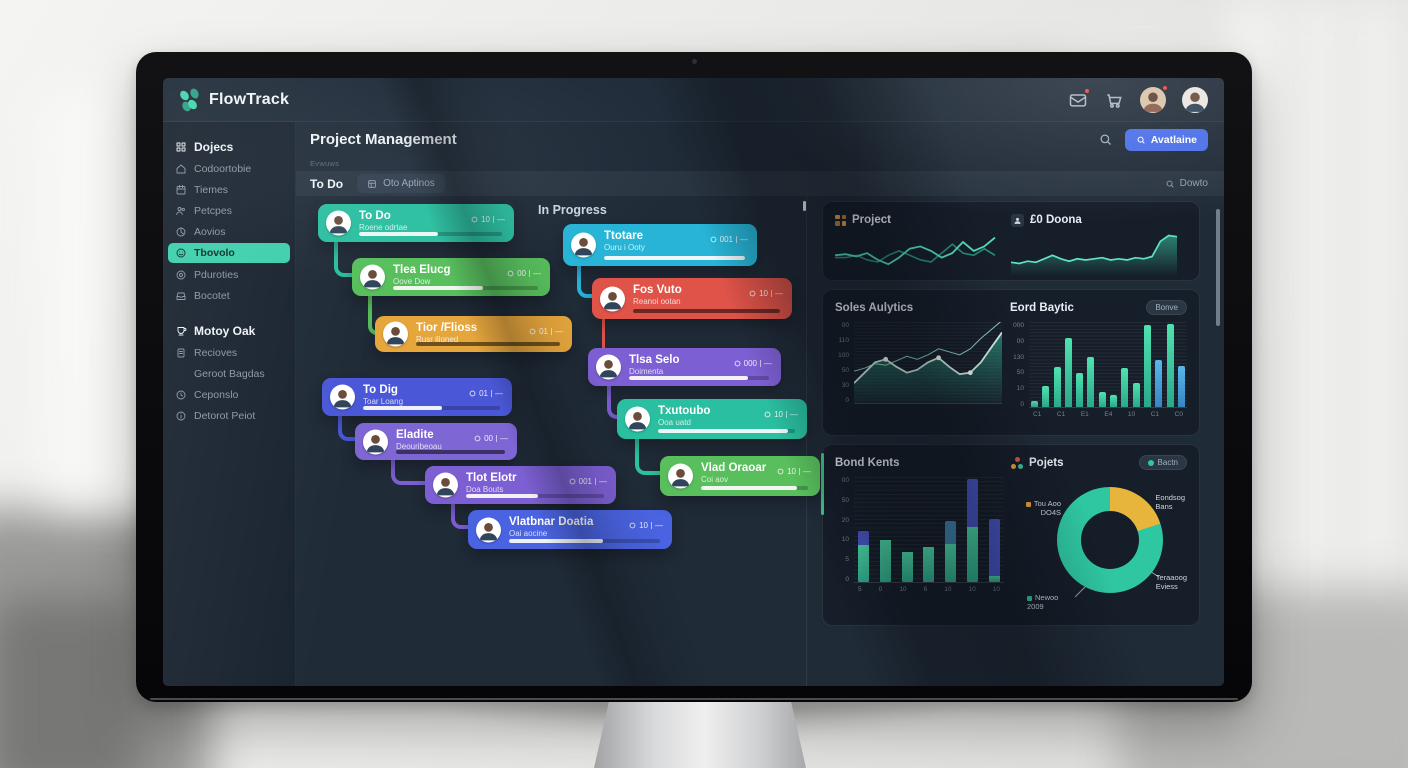 This screenshot has height=768, width=1408. I want to click on board-search: Dowto, so click(1186, 183).